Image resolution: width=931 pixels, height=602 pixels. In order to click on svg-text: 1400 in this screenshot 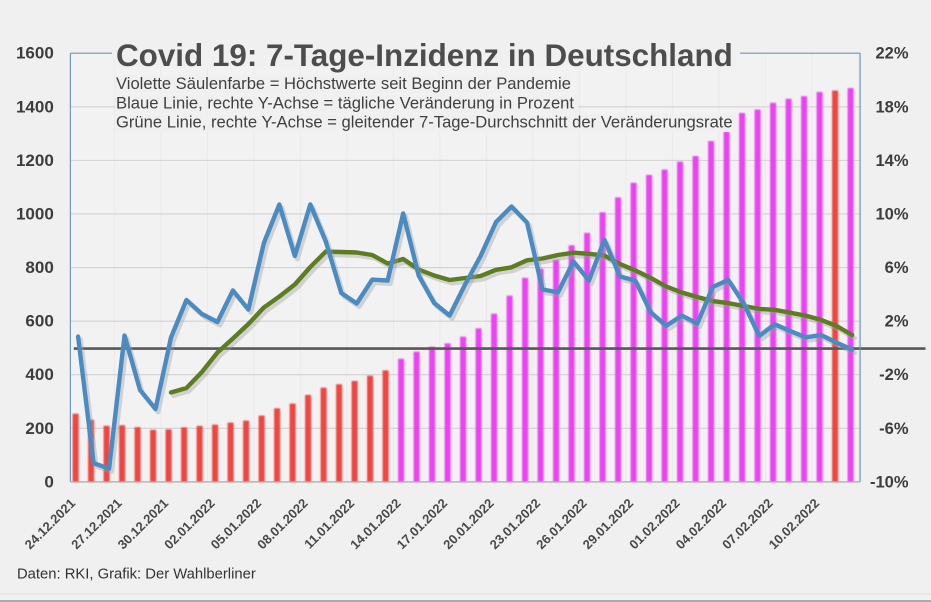, I will do `click(35, 106)`.